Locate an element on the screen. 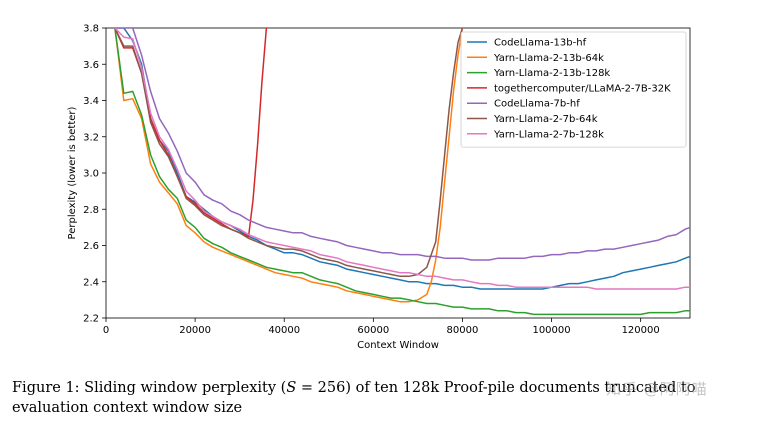 This screenshot has width=774, height=421. caption-text-a: Sliding window perplexity ( is located at coordinates (185, 388).